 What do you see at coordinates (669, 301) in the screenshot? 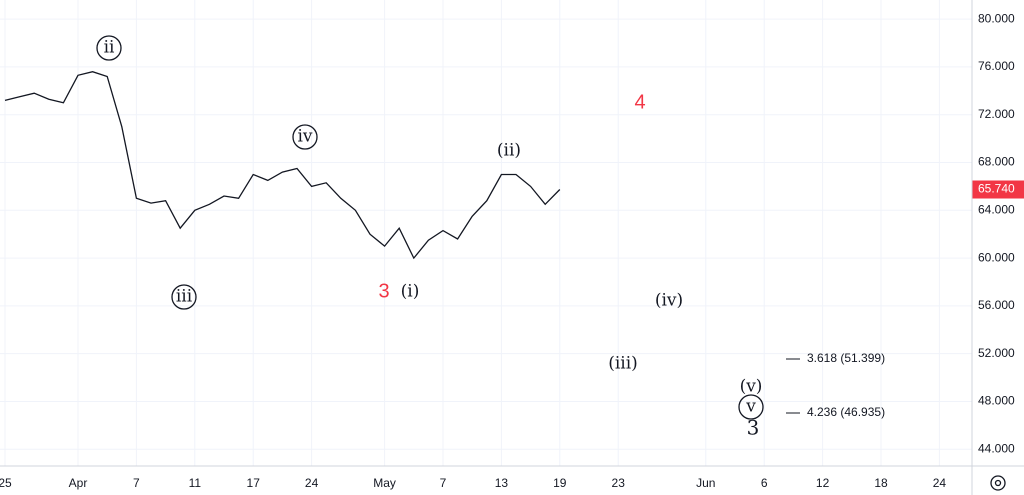
I see `wave-label: (iv)` at bounding box center [669, 301].